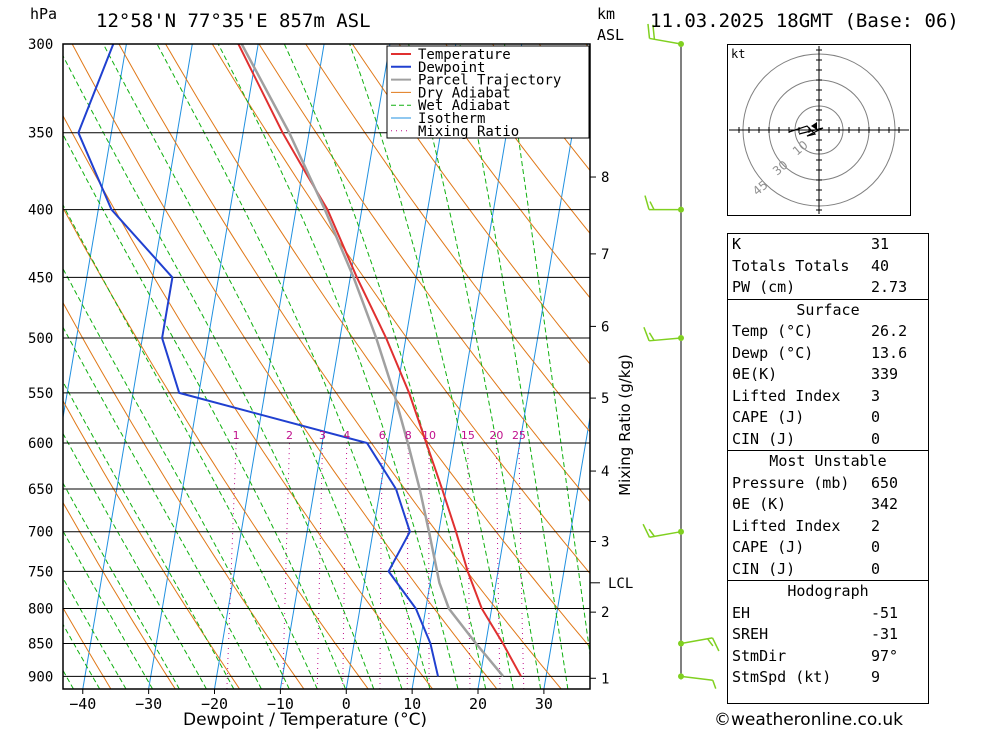 This screenshot has width=1000, height=733. What do you see at coordinates (40, 361) in the screenshot?
I see `pressure-axis: 300 350 400 450 500 550 600 650 700 750 800 850 900` at bounding box center [40, 361].